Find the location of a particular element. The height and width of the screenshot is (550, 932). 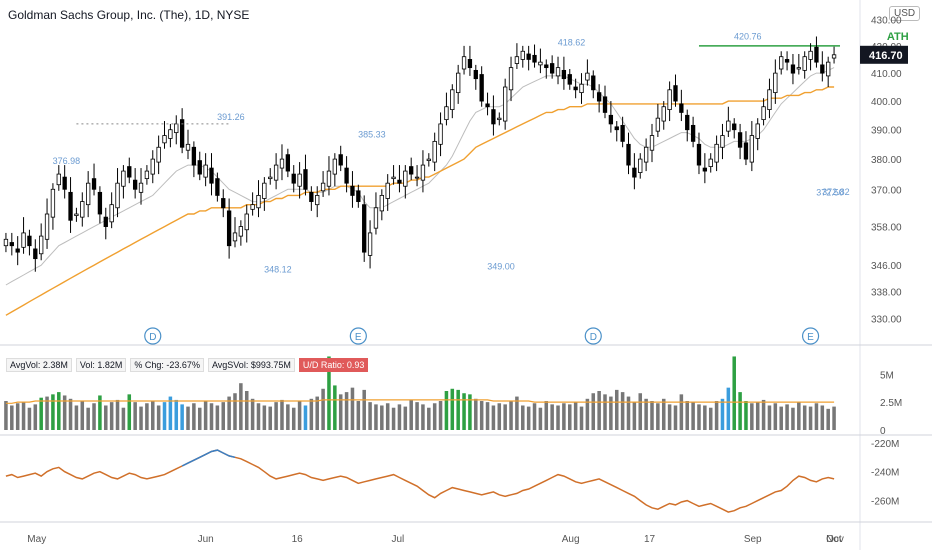

event-marker is located at coordinates (153, 336).